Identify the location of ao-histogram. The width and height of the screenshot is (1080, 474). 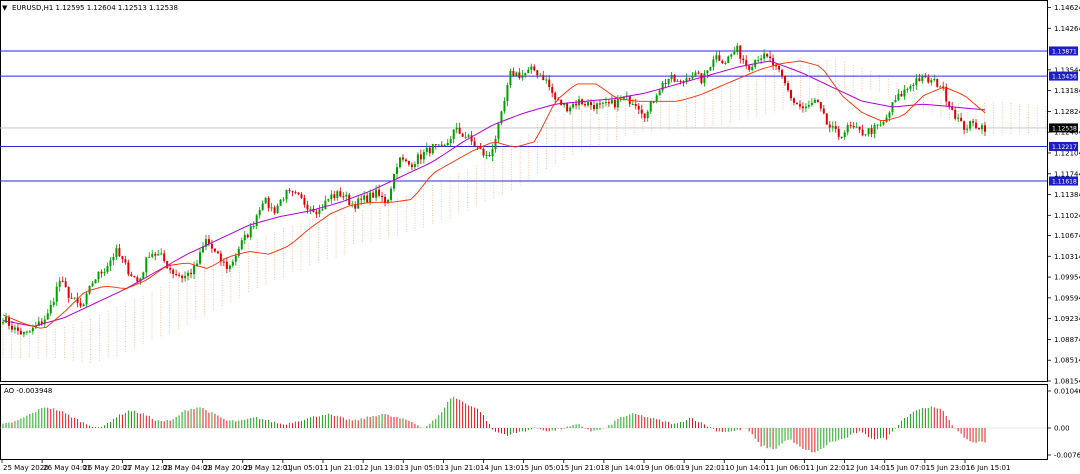
(523, 424).